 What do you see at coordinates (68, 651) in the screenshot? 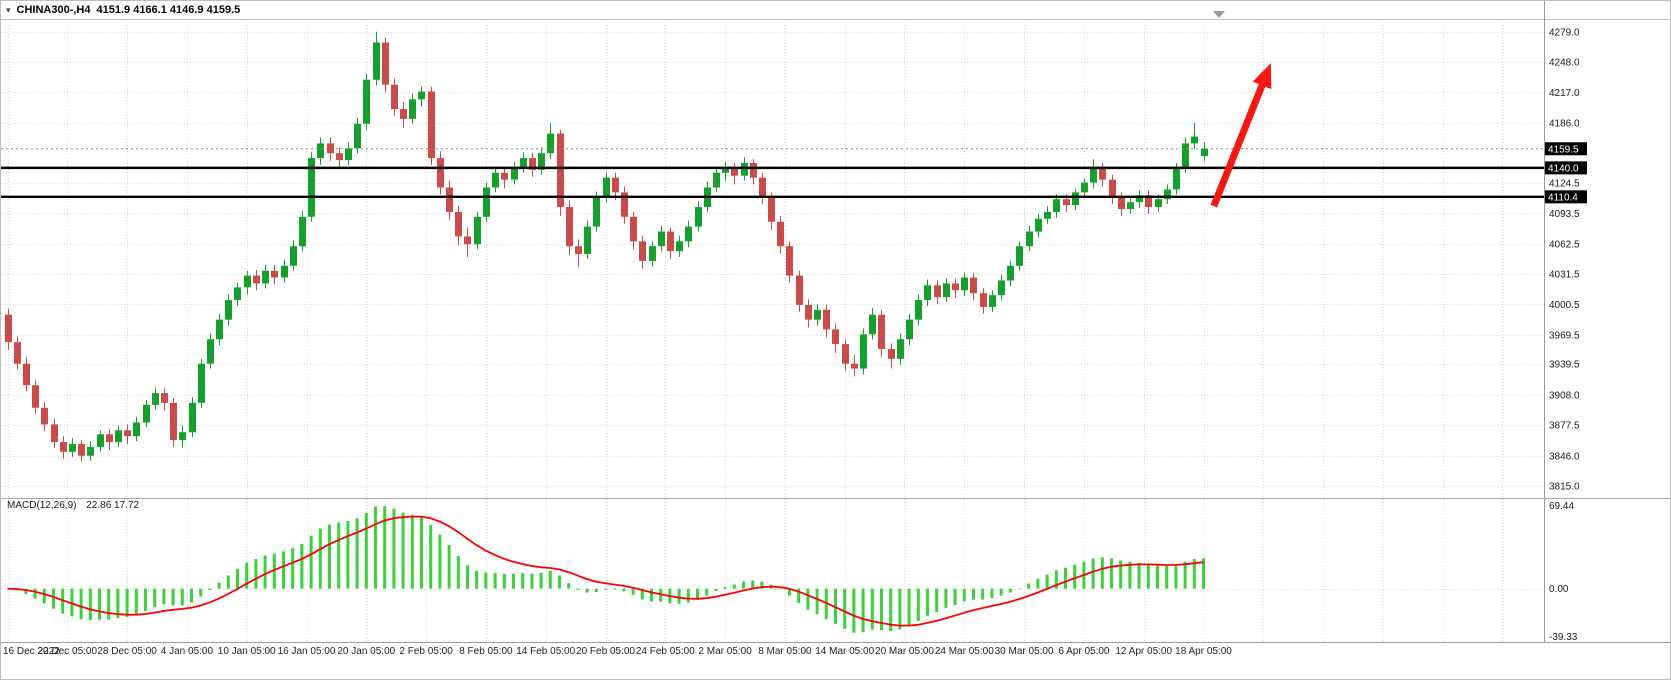
I see `time-axis-label: 22 Dec 05:00` at bounding box center [68, 651].